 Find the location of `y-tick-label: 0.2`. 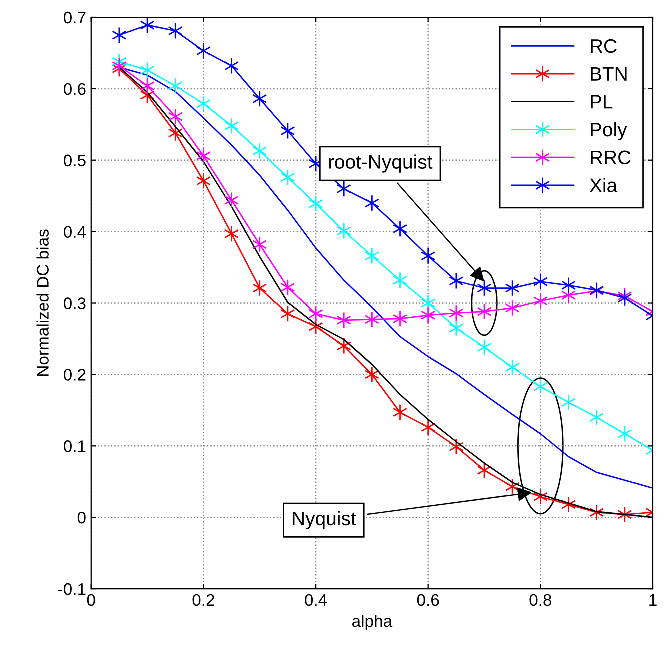

y-tick-label: 0.2 is located at coordinates (75, 375).